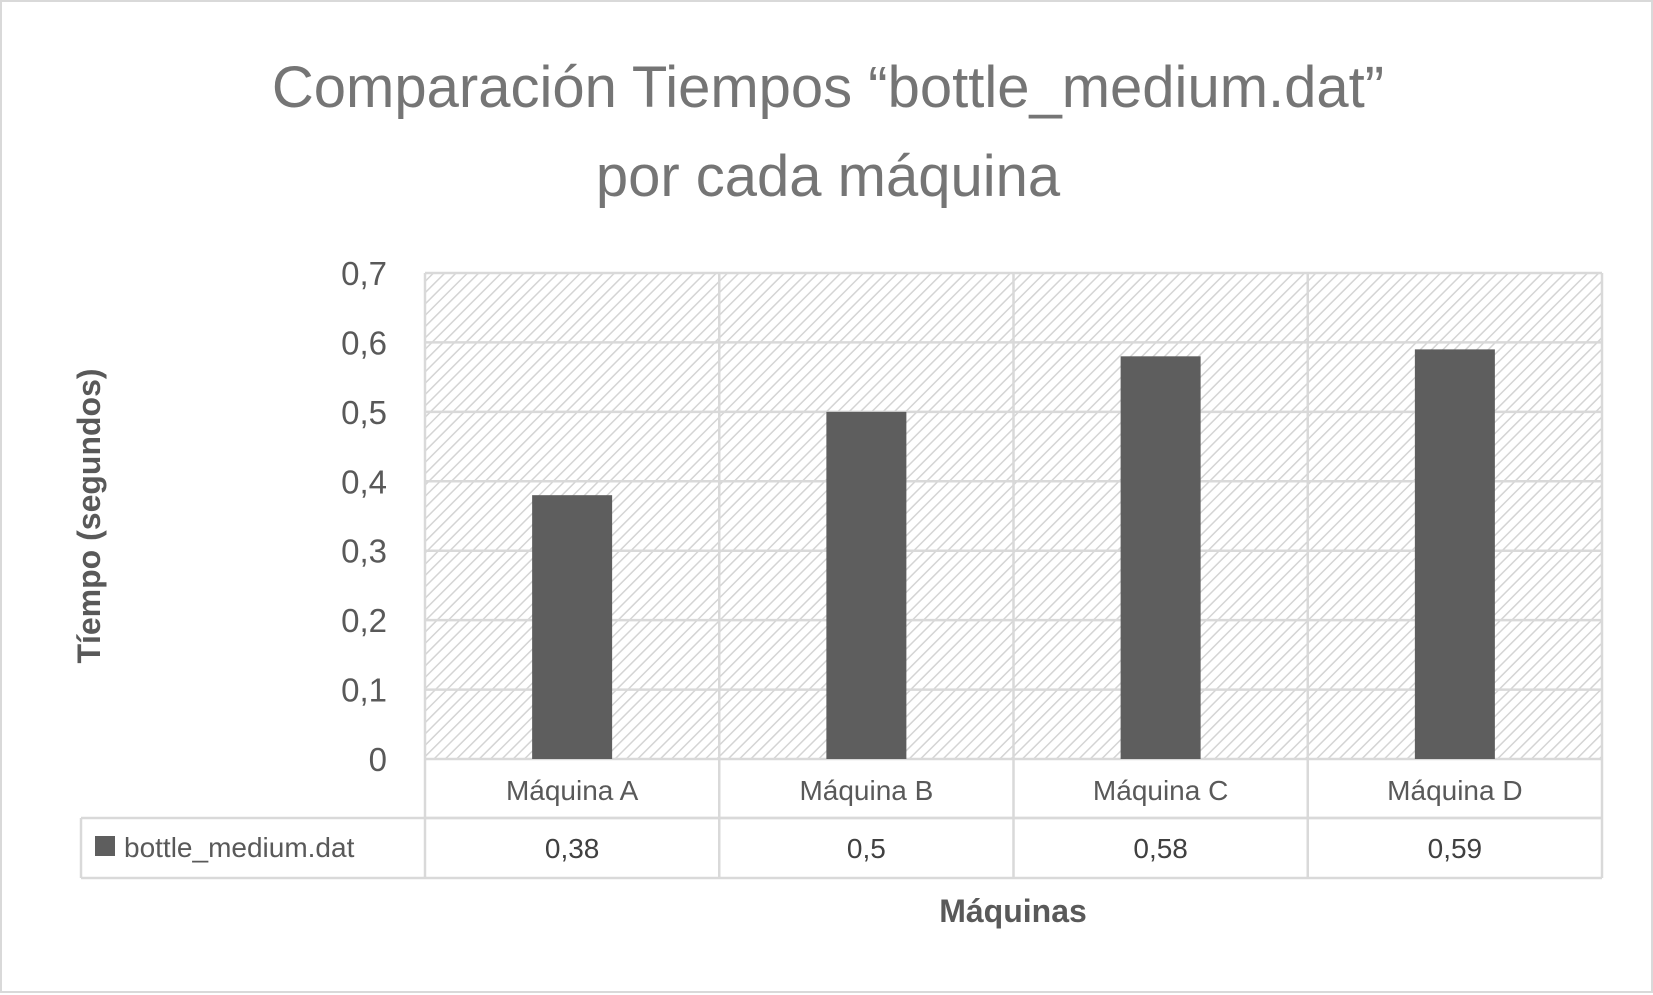  Describe the element at coordinates (1454, 790) in the screenshot. I see `x-category-label: Máquina D` at that location.